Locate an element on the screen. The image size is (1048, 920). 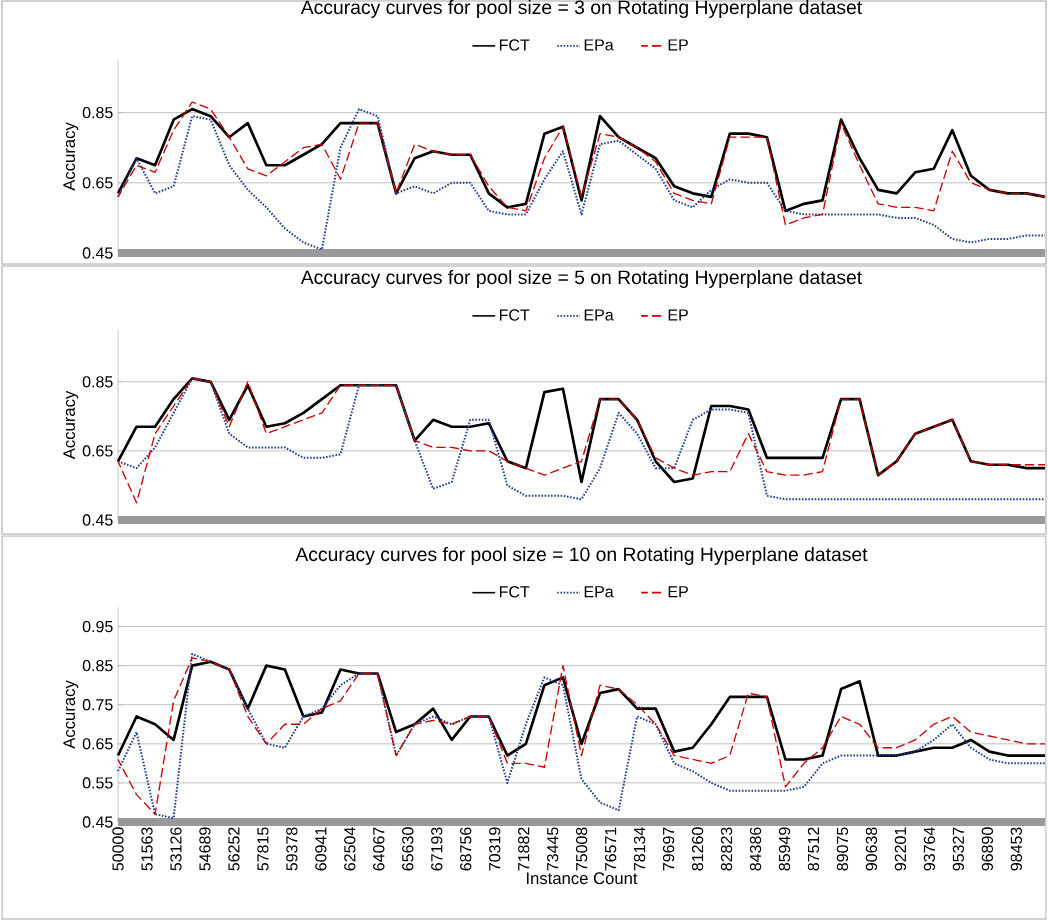
x-tick-label: 79697 is located at coordinates (668, 849).